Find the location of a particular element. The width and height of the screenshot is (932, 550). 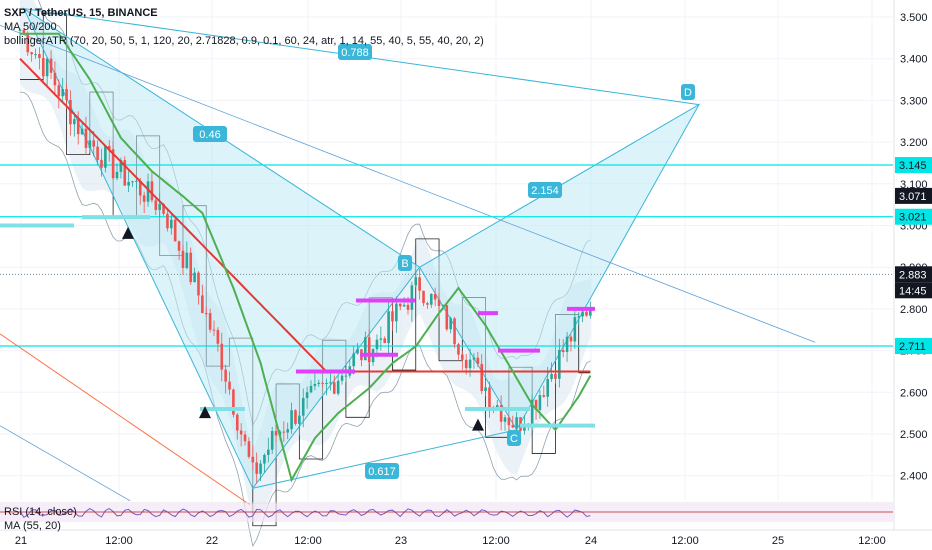

level-tag-text: 3.145 is located at coordinates (913, 166).